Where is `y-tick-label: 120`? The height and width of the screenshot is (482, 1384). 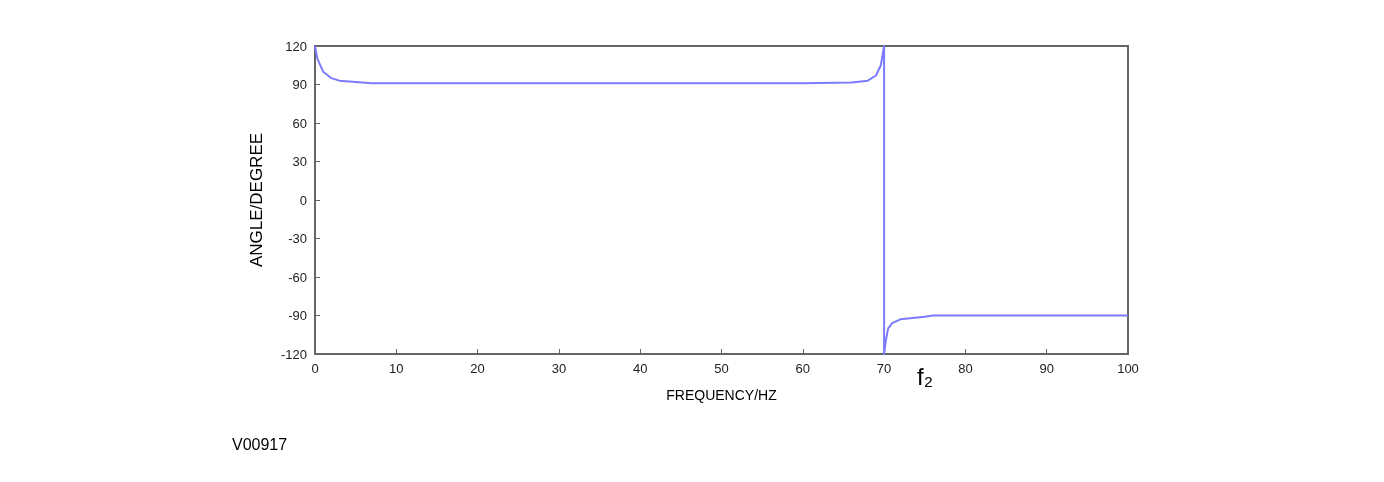
y-tick-label: 120 is located at coordinates (296, 46).